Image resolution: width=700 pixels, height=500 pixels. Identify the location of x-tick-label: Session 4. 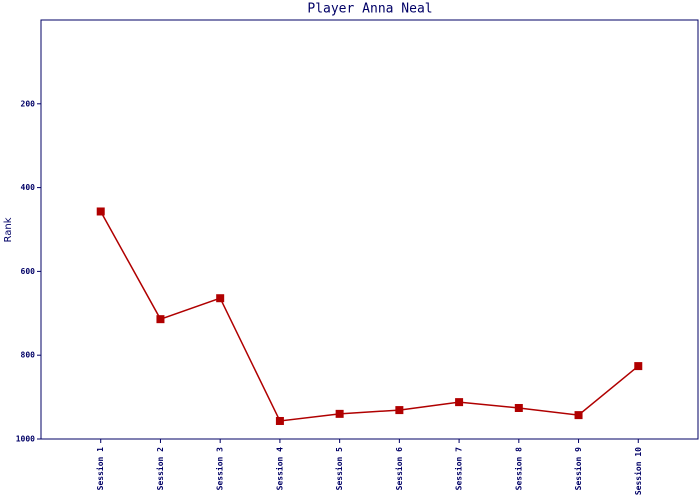
(279, 469).